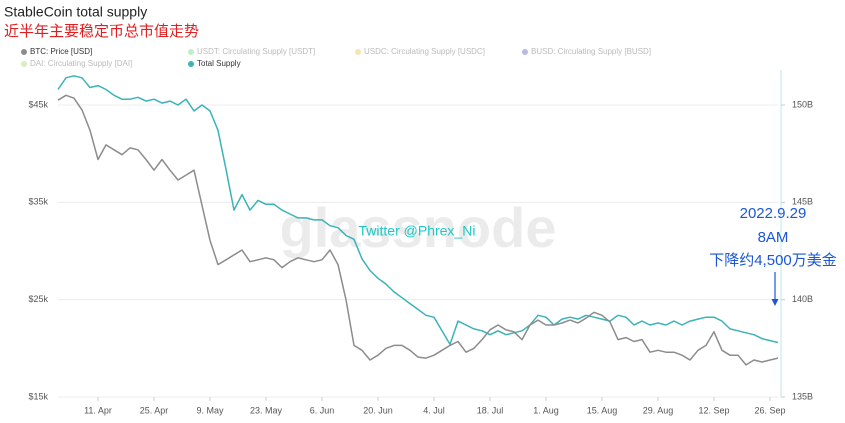 The height and width of the screenshot is (423, 845). I want to click on legend-label: BUSD: Circulating Supply [BUSD], so click(591, 51).